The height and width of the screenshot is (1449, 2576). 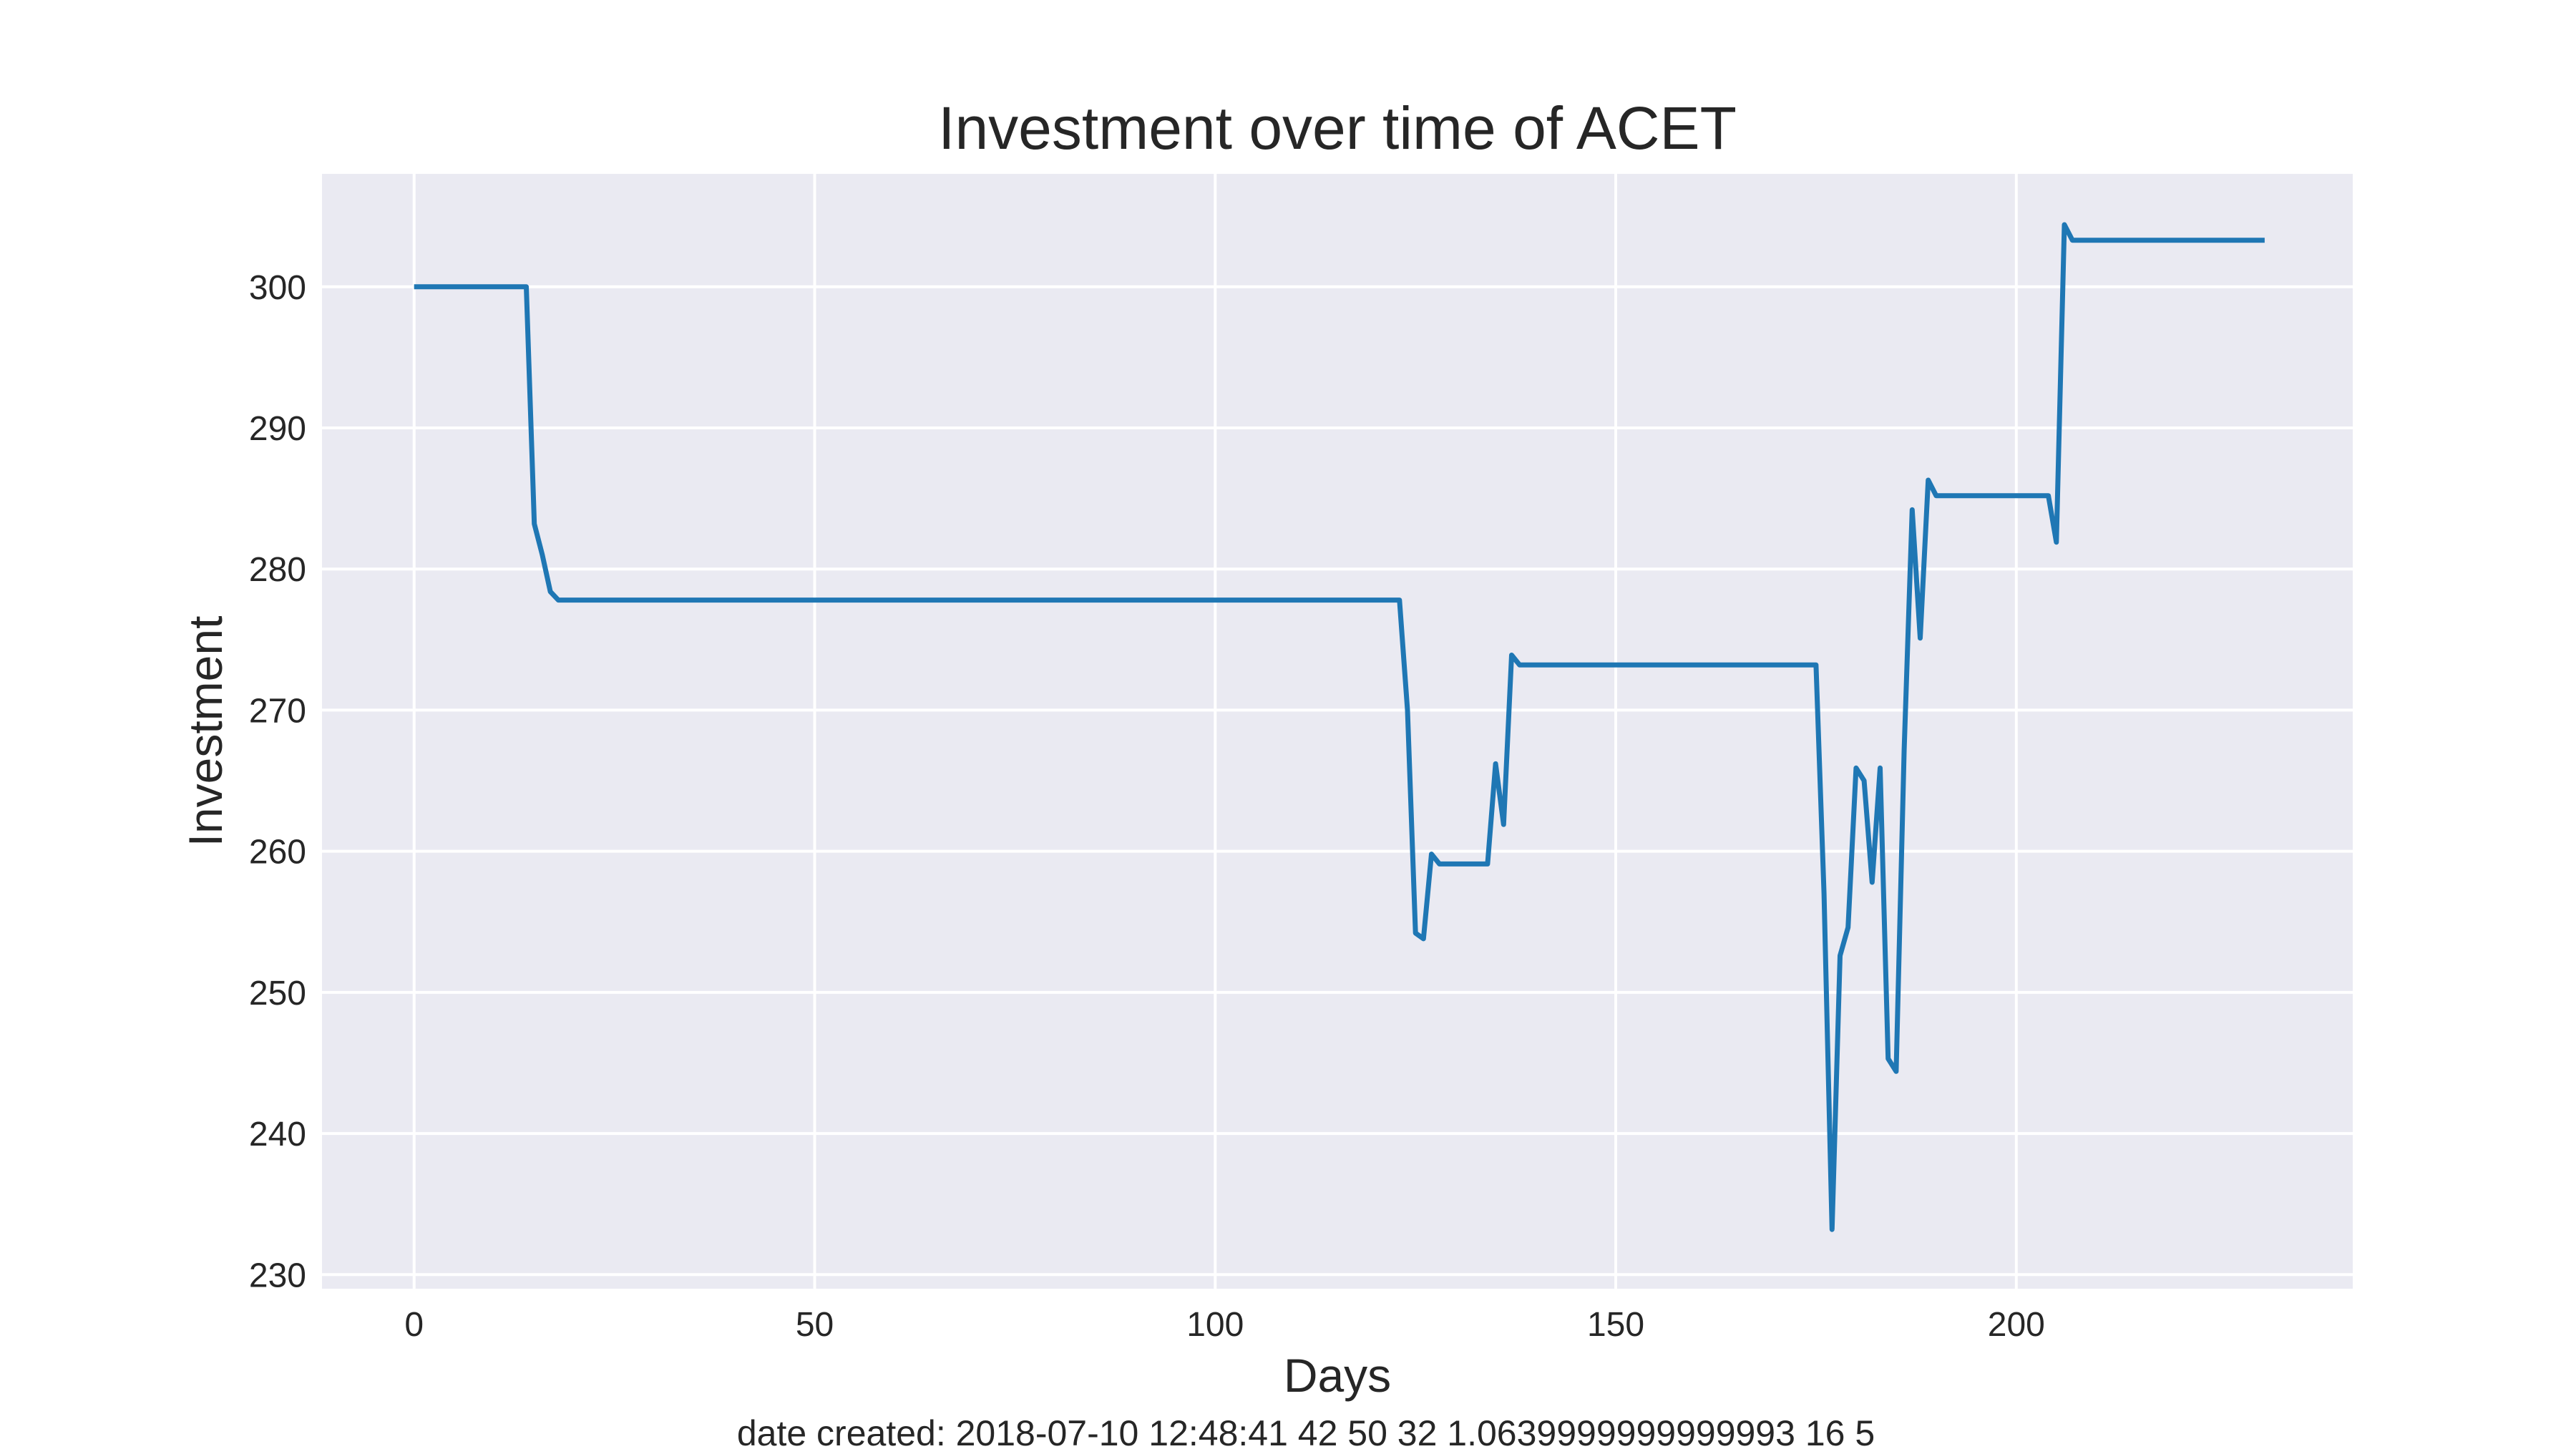 What do you see at coordinates (815, 1325) in the screenshot?
I see `x-tick-label: 50` at bounding box center [815, 1325].